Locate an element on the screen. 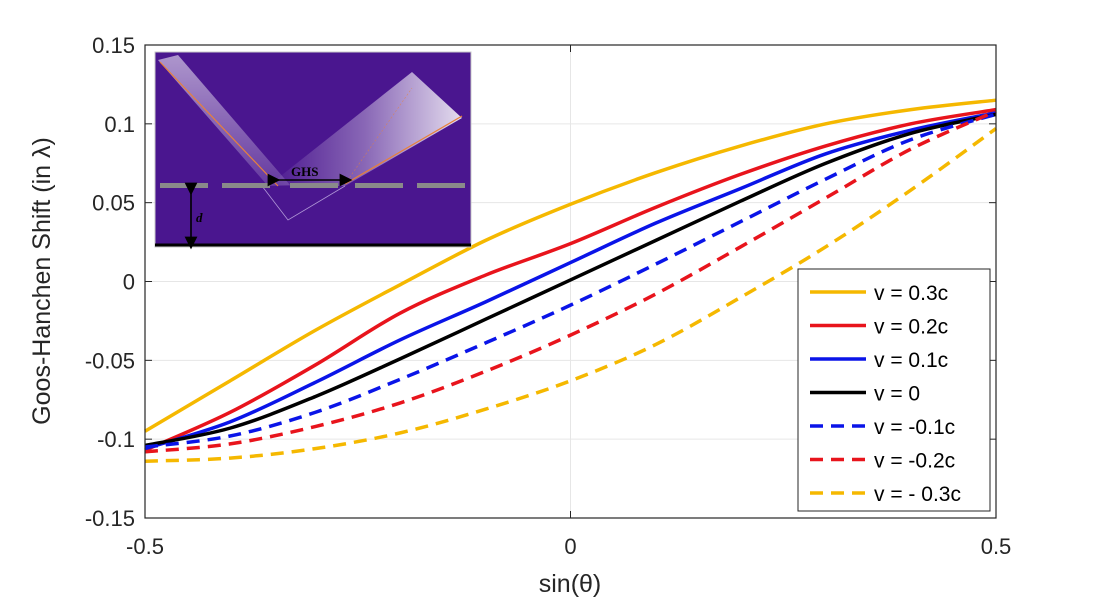  legend-label: v = - 0.3c is located at coordinates (917, 494).